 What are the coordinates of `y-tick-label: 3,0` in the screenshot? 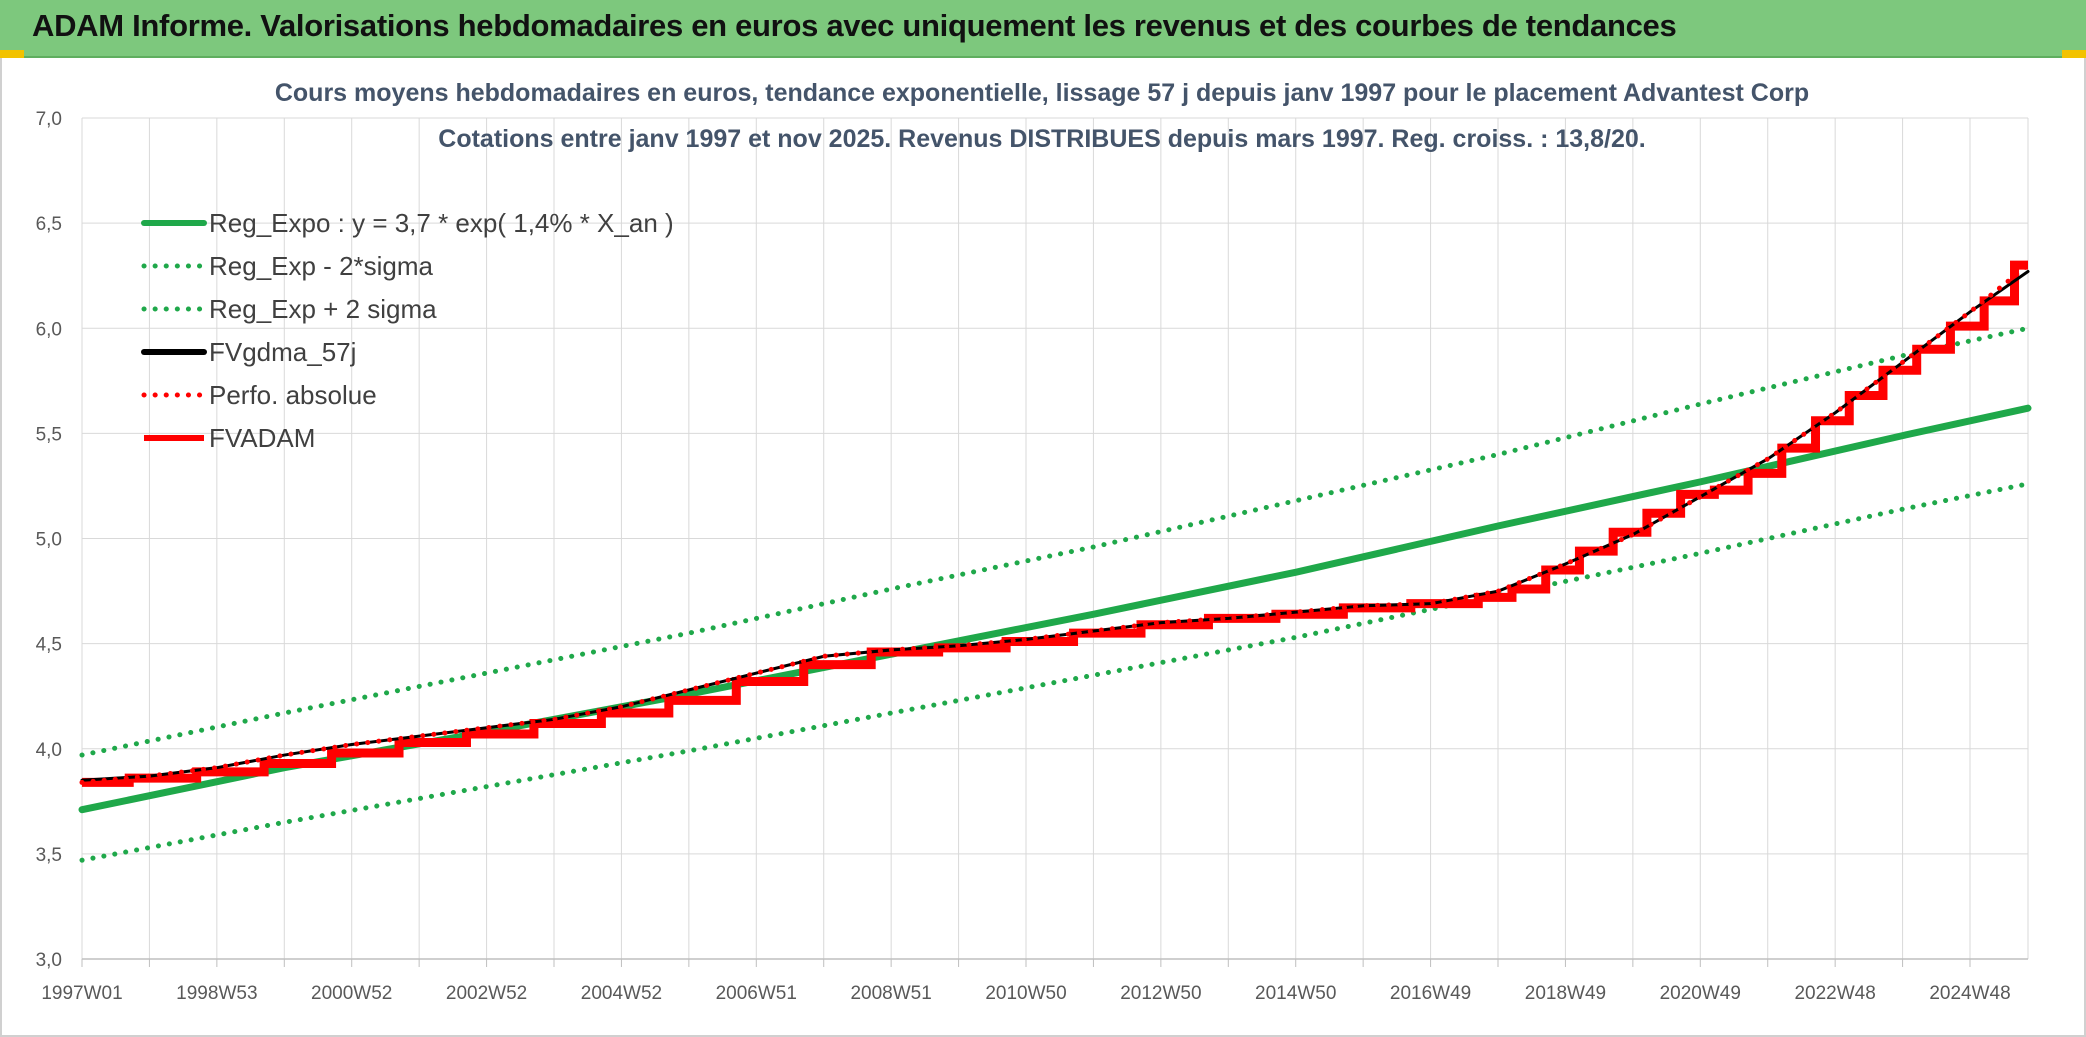 It's located at (49, 960).